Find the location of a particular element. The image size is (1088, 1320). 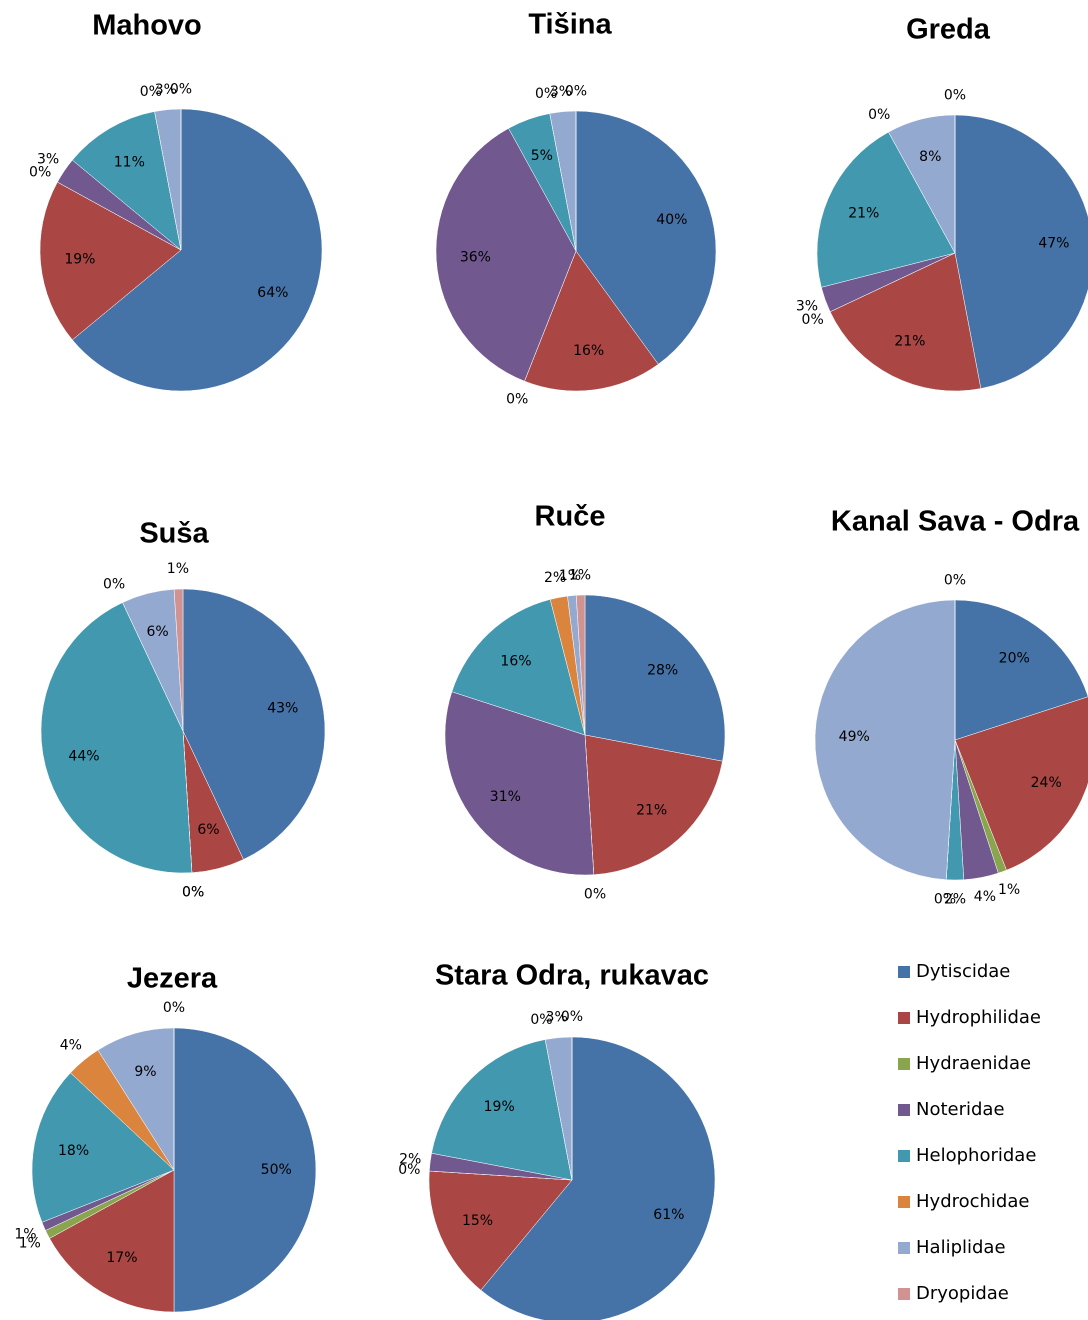

chart-title: Jezera is located at coordinates (172, 979).